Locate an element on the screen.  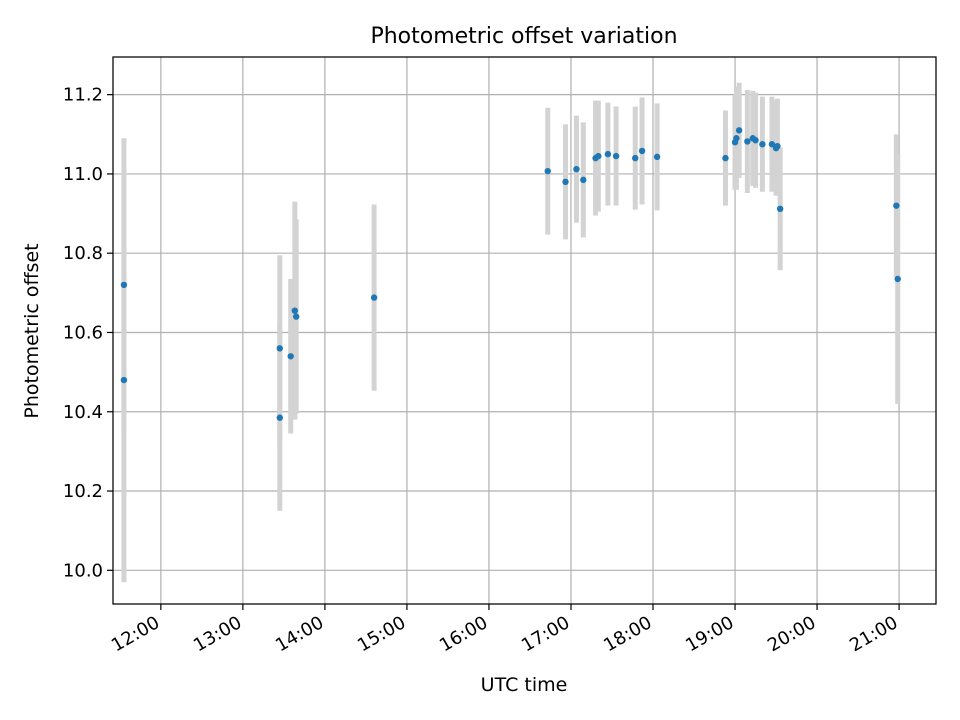
y-axis-label: Photometric offset is located at coordinates (32, 330).